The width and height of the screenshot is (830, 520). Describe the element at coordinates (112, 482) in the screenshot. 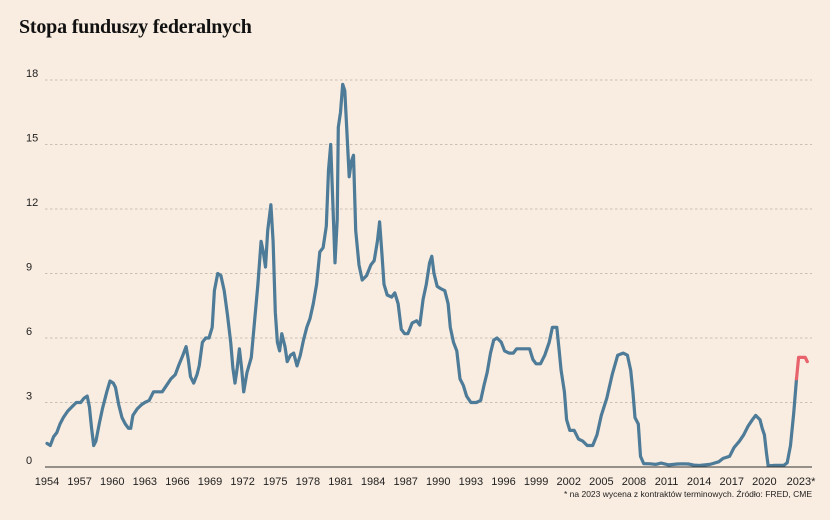

I see `x-tick-label: 1960` at that location.